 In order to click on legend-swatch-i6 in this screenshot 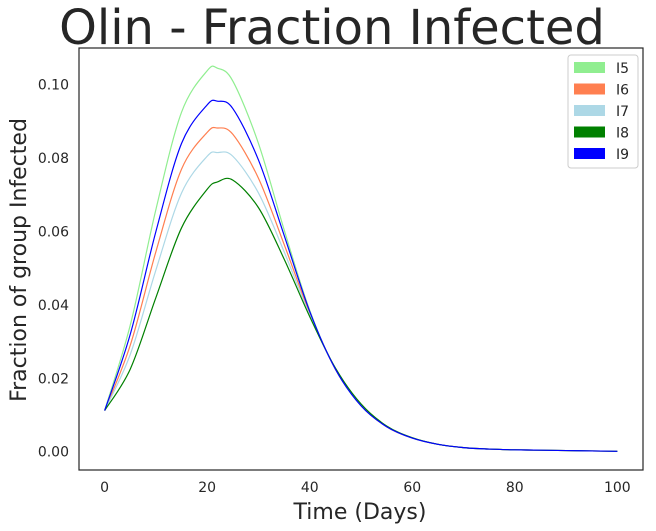, I will do `click(589, 89)`.